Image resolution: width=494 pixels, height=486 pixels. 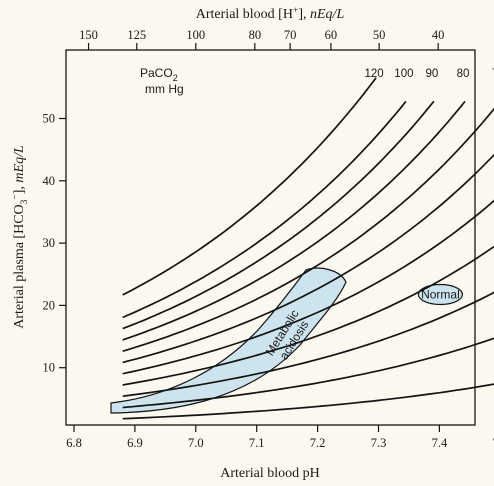 What do you see at coordinates (373, 74) in the screenshot?
I see `isobar-label-120: 120` at bounding box center [373, 74].